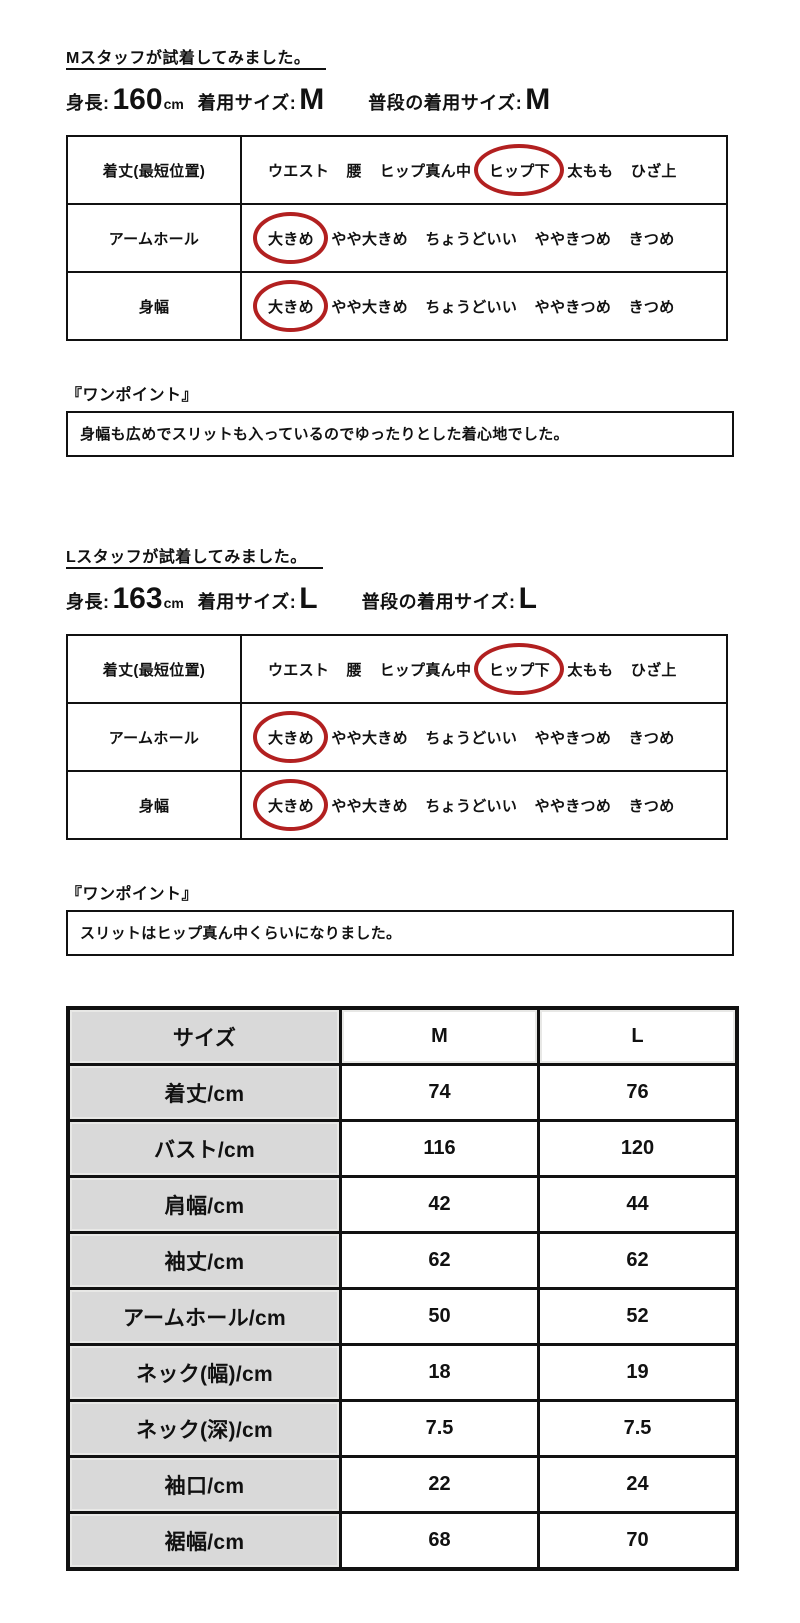 This screenshot has width=800, height=1623. Describe the element at coordinates (638, 1372) in the screenshot. I see `size-value-l: 19` at that location.